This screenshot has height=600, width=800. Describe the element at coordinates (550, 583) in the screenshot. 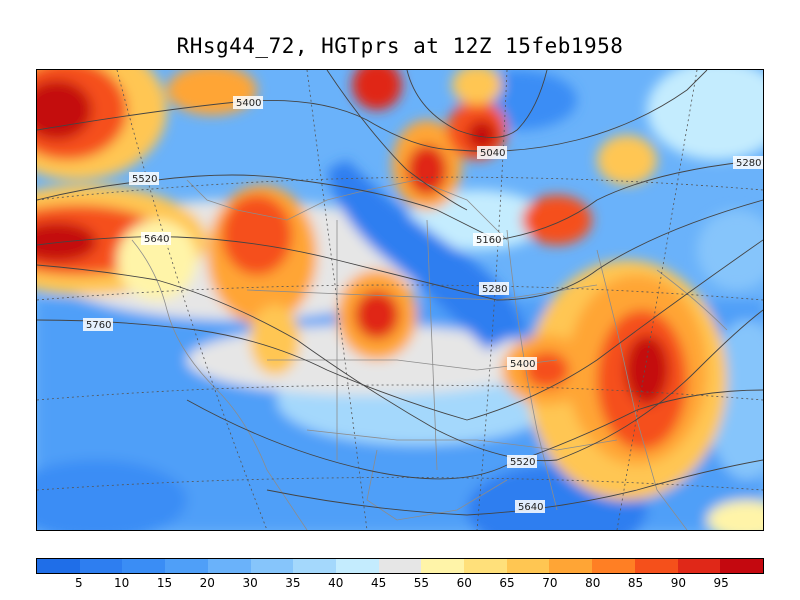

I see `colorbar-label: 70` at that location.